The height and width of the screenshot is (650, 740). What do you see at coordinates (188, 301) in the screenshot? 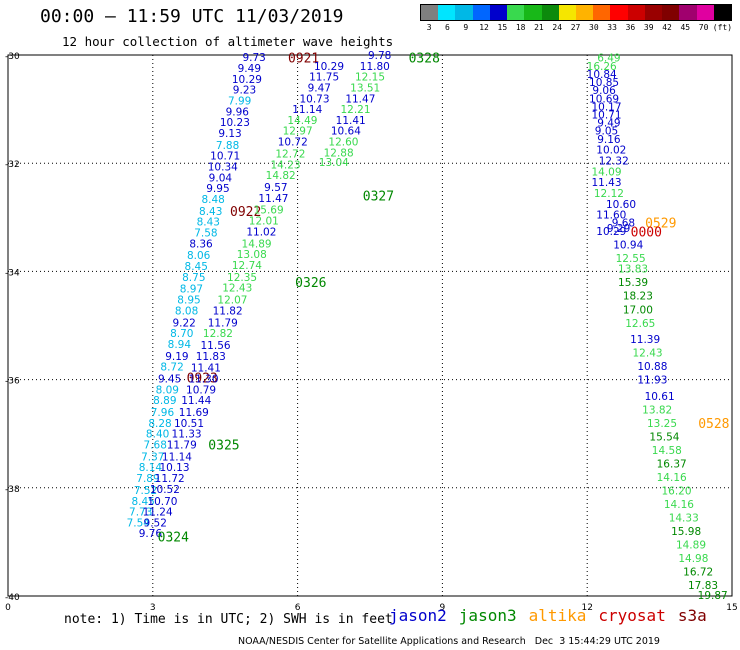
I see `wave-height-value: 8.95` at bounding box center [188, 301].